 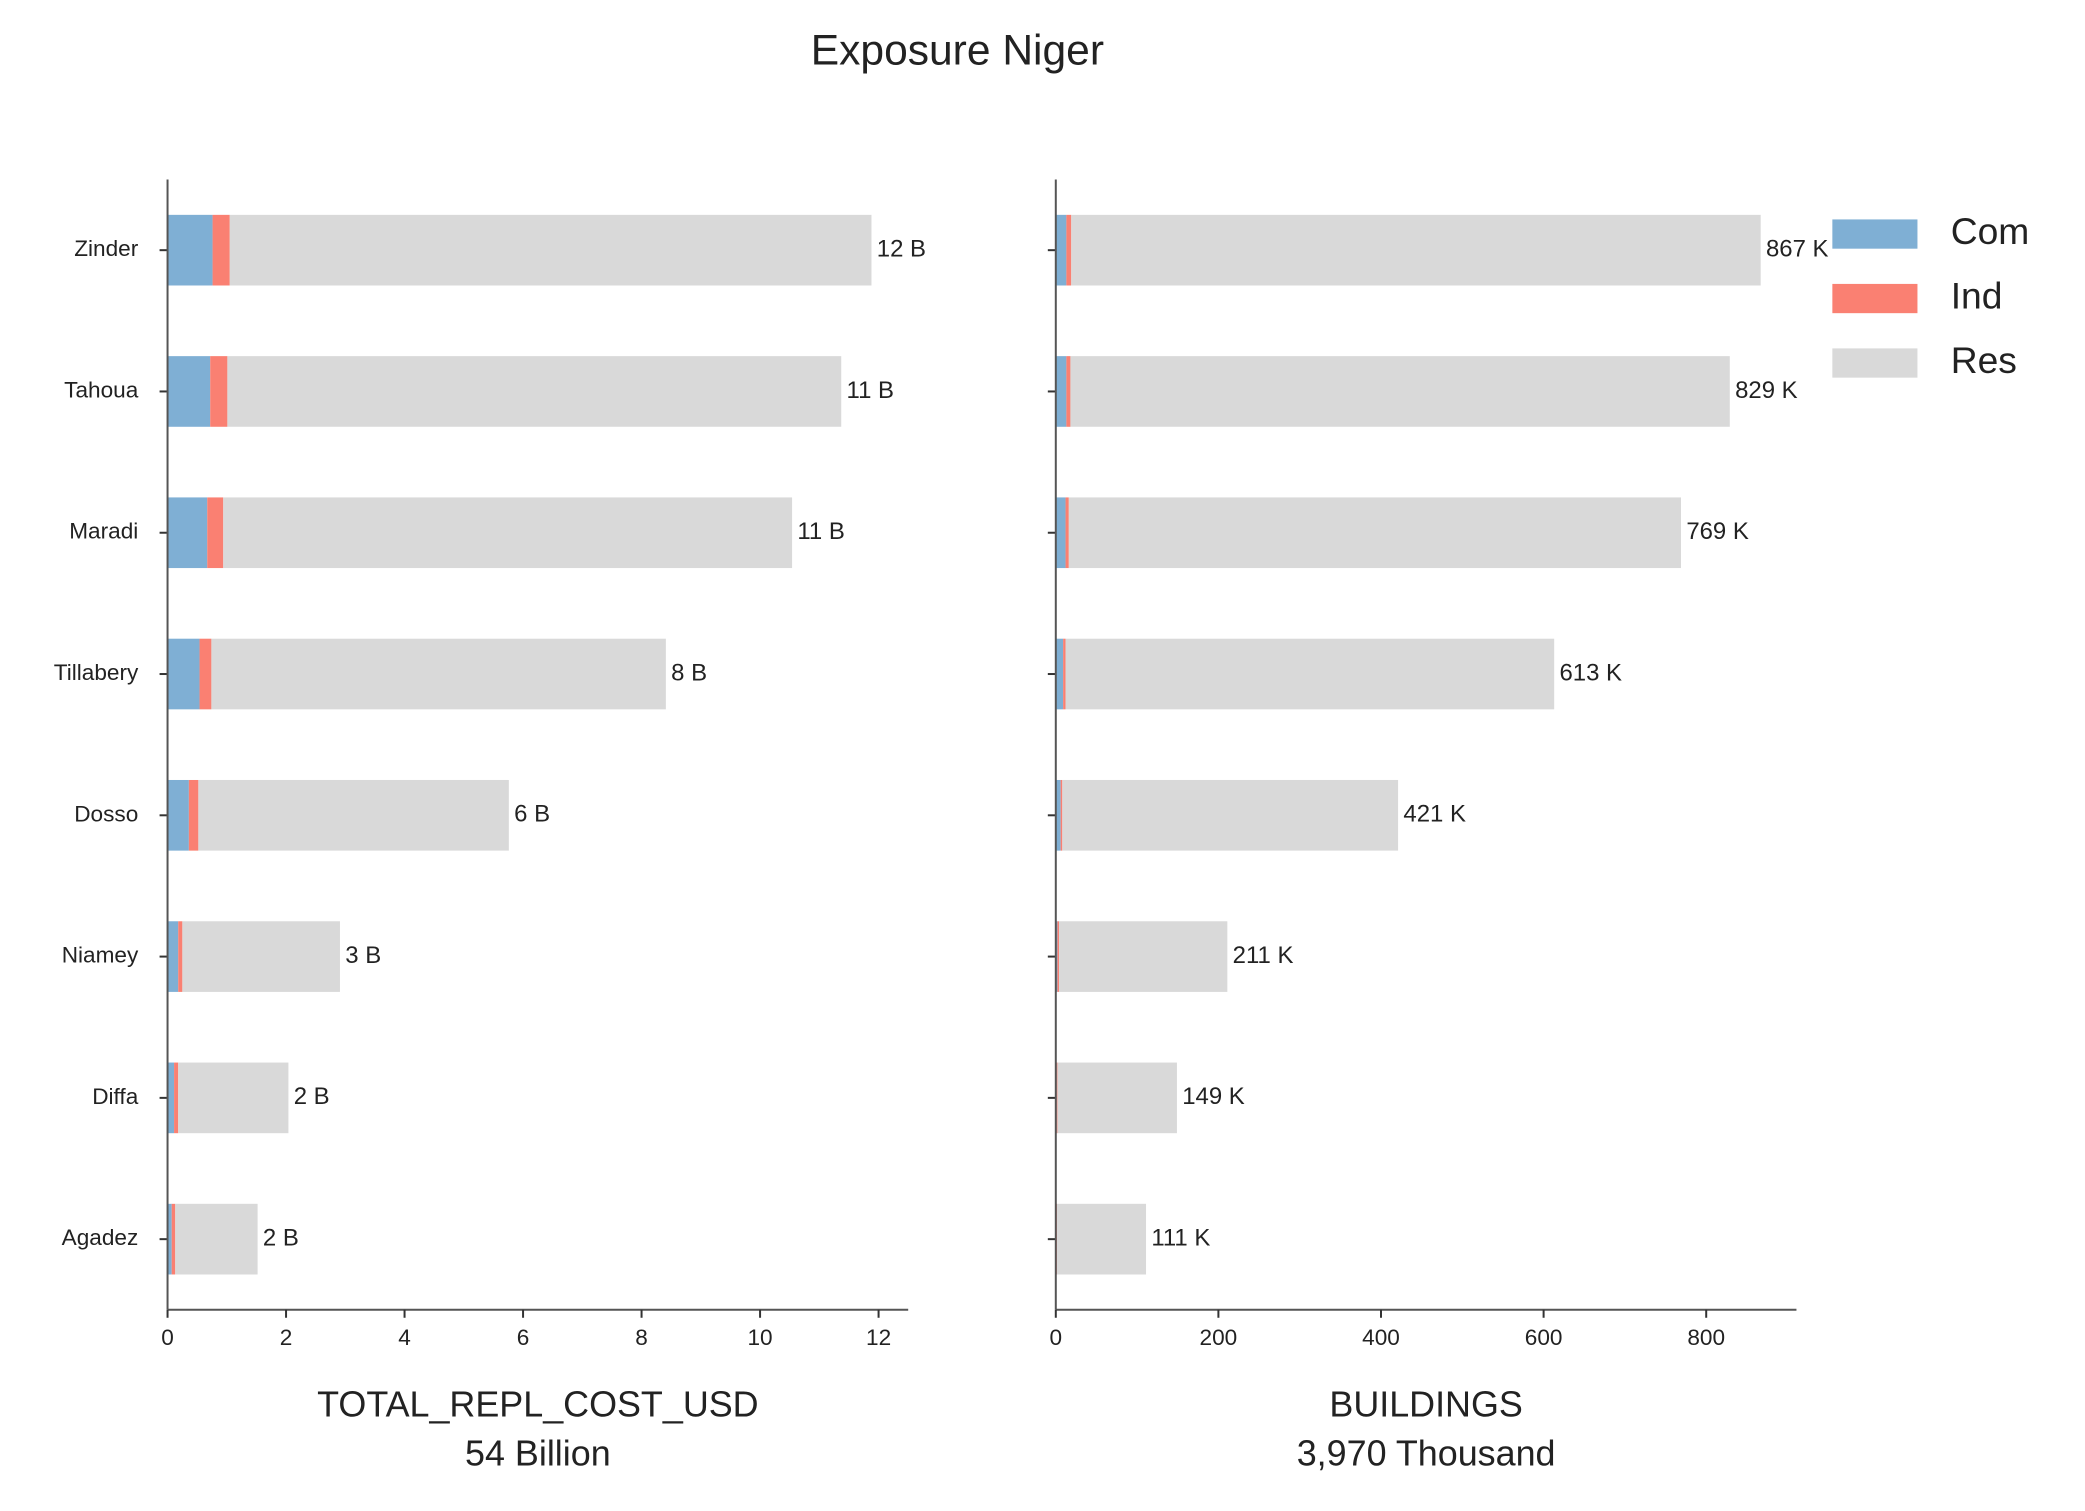 I want to click on value-label: 867 K, so click(x=1797, y=249).